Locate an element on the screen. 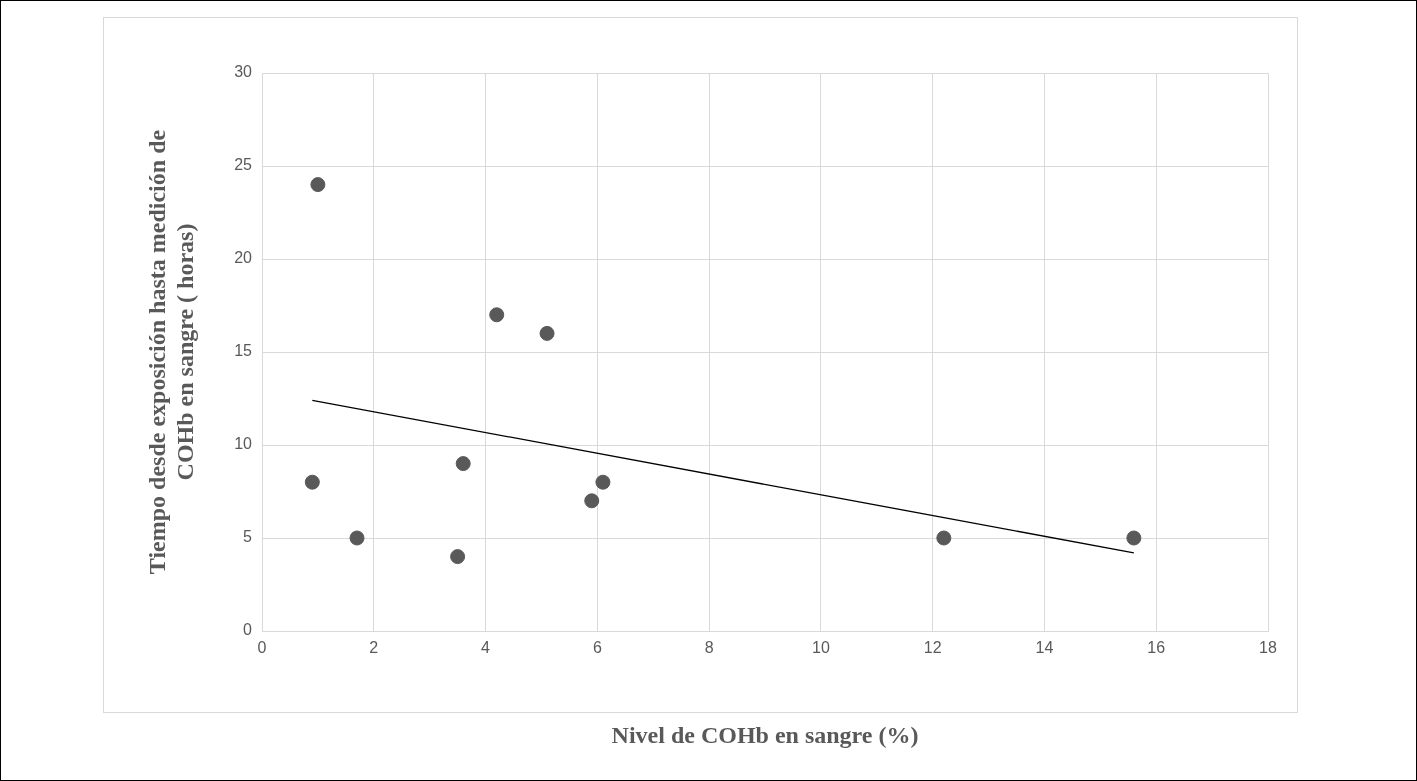  x-tick-label: 10 is located at coordinates (820, 648).